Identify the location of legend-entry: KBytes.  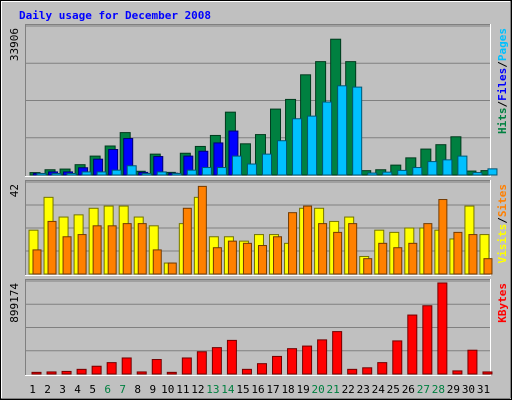
(502, 303).